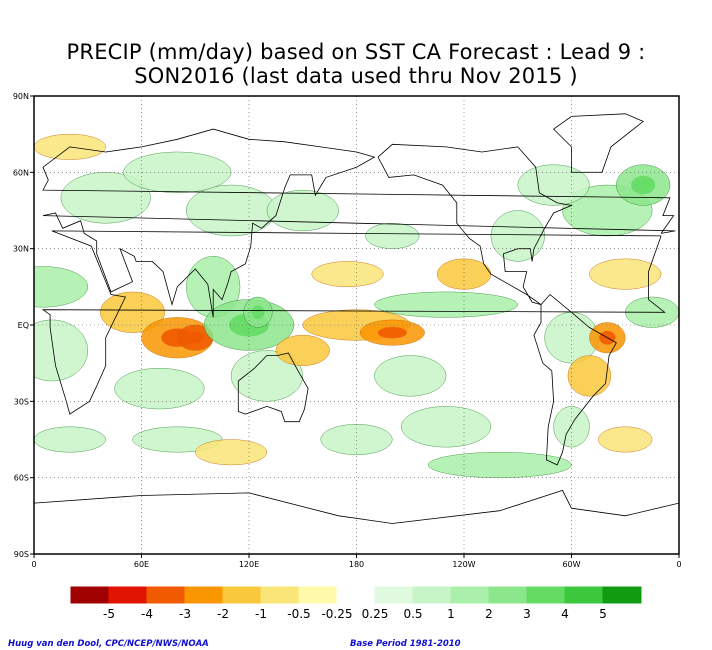 This screenshot has height=650, width=712. Describe the element at coordinates (489, 614) in the screenshot. I see `legend-label: 2` at that location.